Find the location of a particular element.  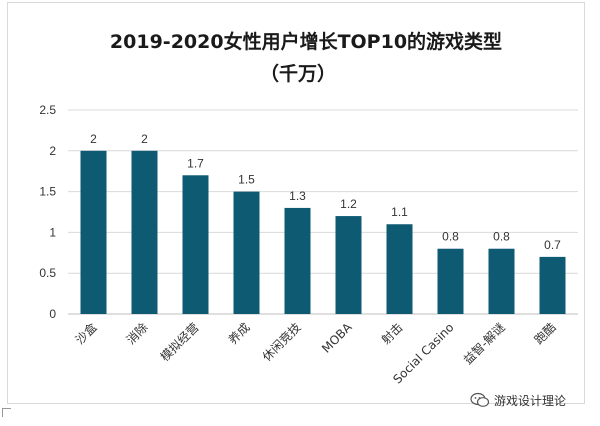

x-tick-label: 消除 is located at coordinates (137, 334).